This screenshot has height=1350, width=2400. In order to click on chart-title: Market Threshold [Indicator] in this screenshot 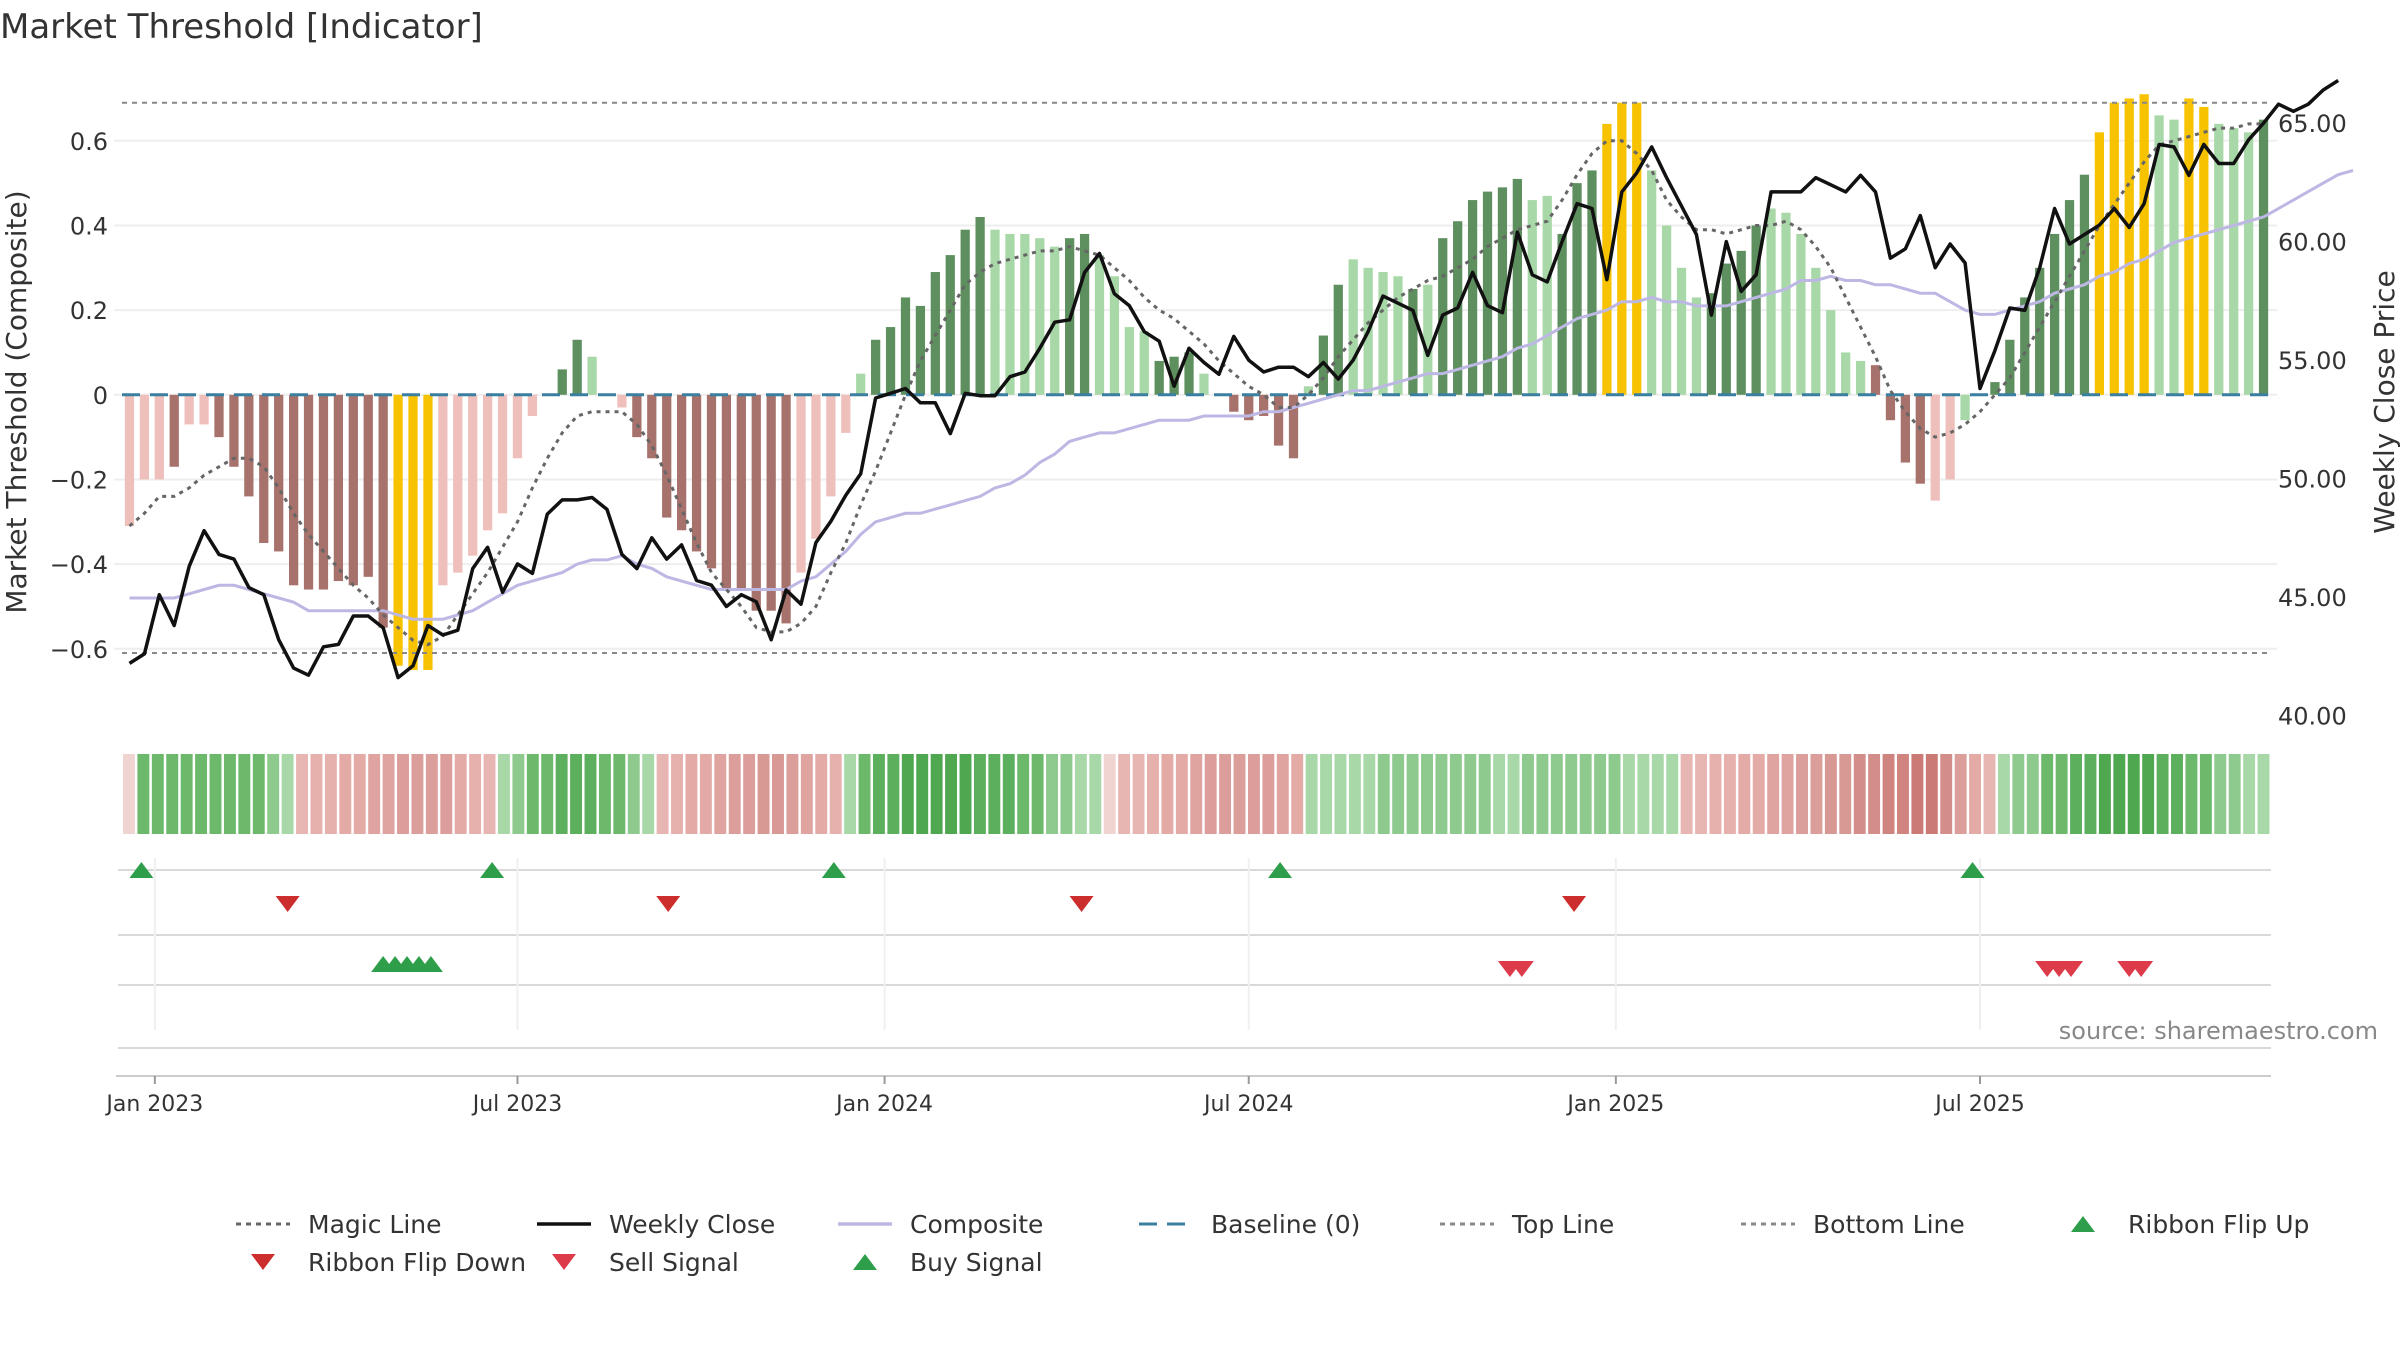, I will do `click(241, 27)`.